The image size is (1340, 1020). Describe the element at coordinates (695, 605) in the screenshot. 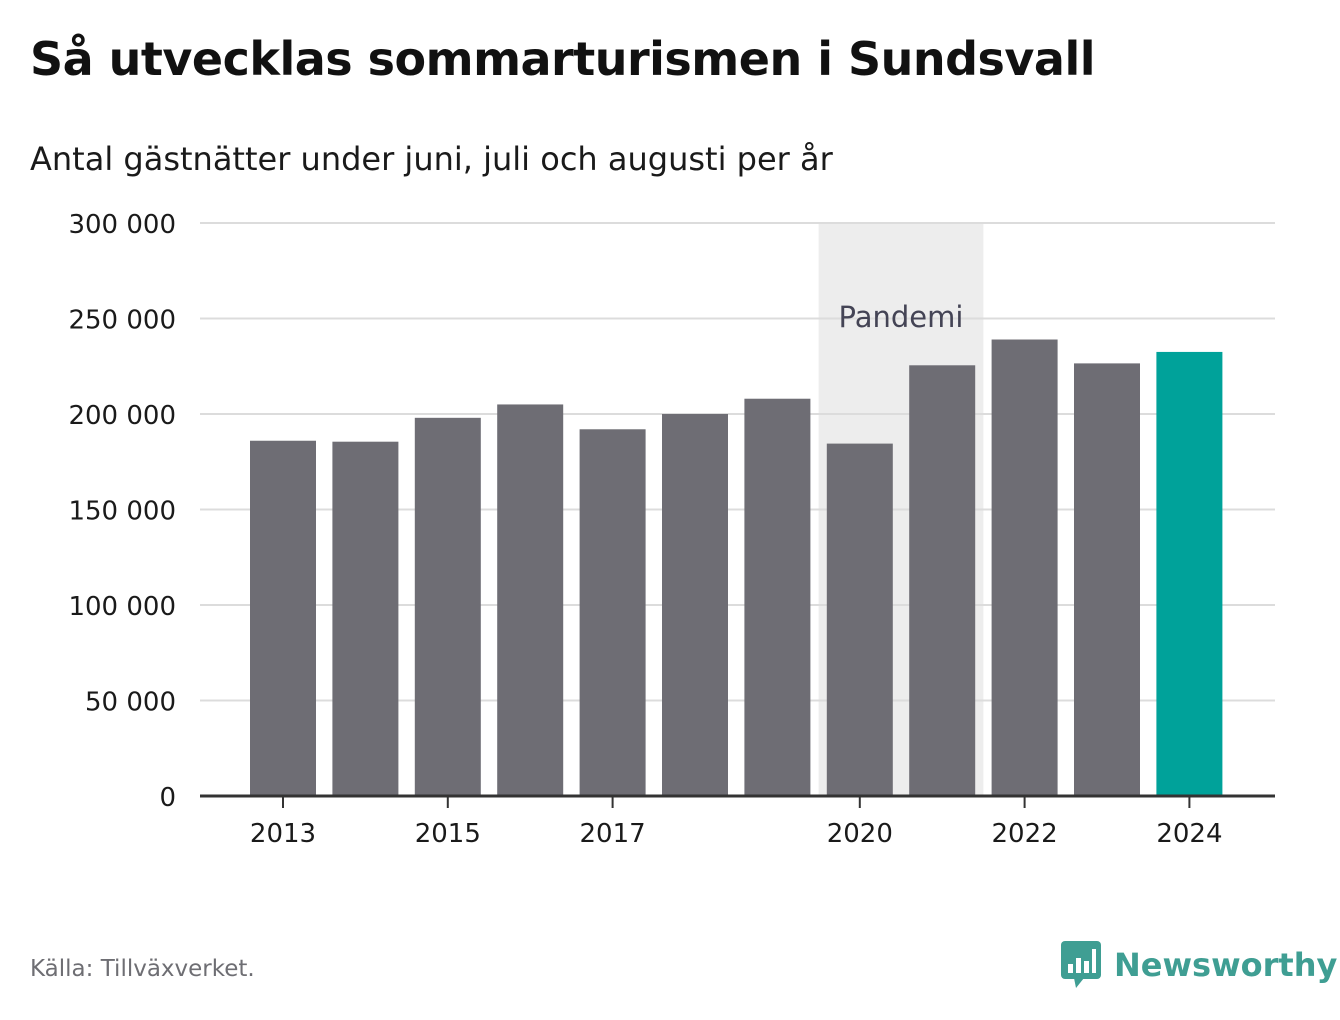

I see `bar-2018` at that location.